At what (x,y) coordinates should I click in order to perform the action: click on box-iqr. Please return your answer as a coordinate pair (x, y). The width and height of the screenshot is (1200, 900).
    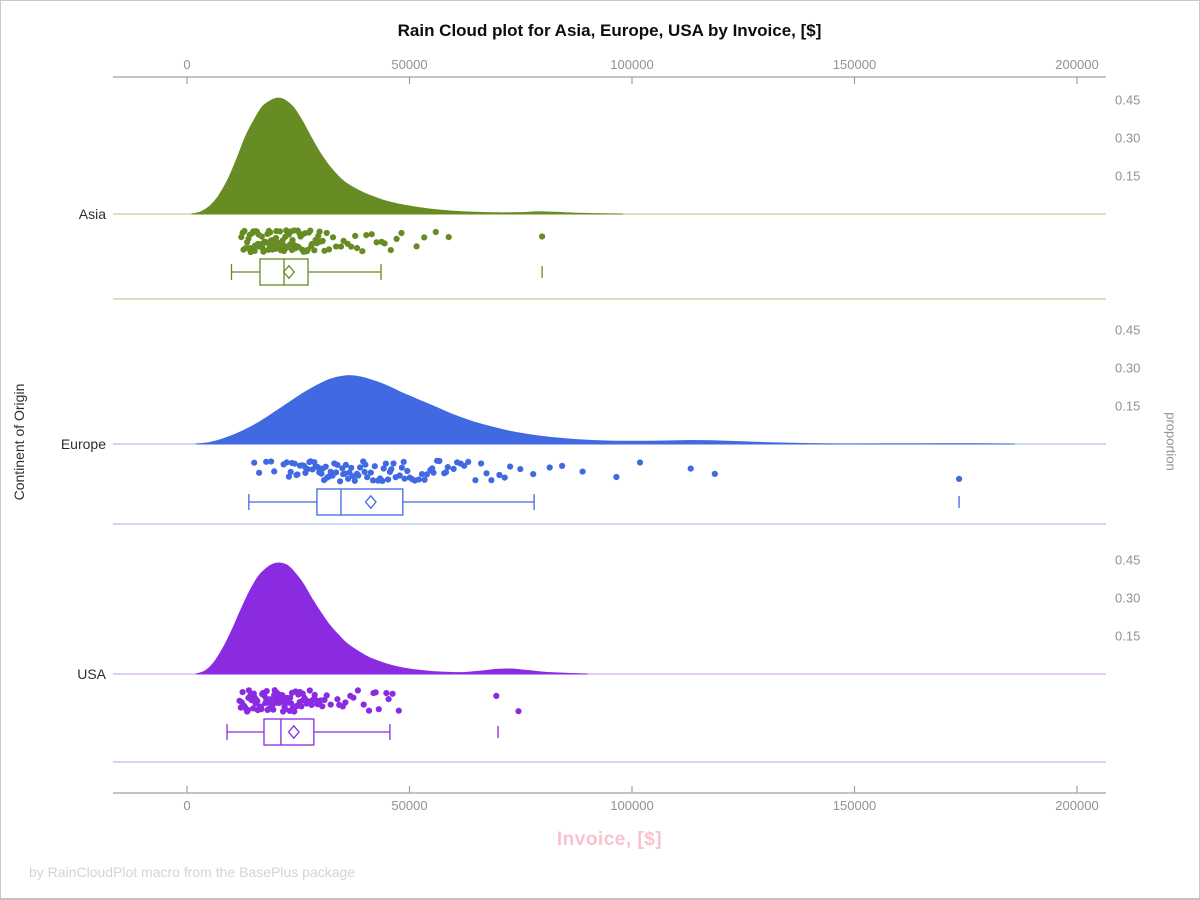
    Looking at the image, I should click on (360, 502).